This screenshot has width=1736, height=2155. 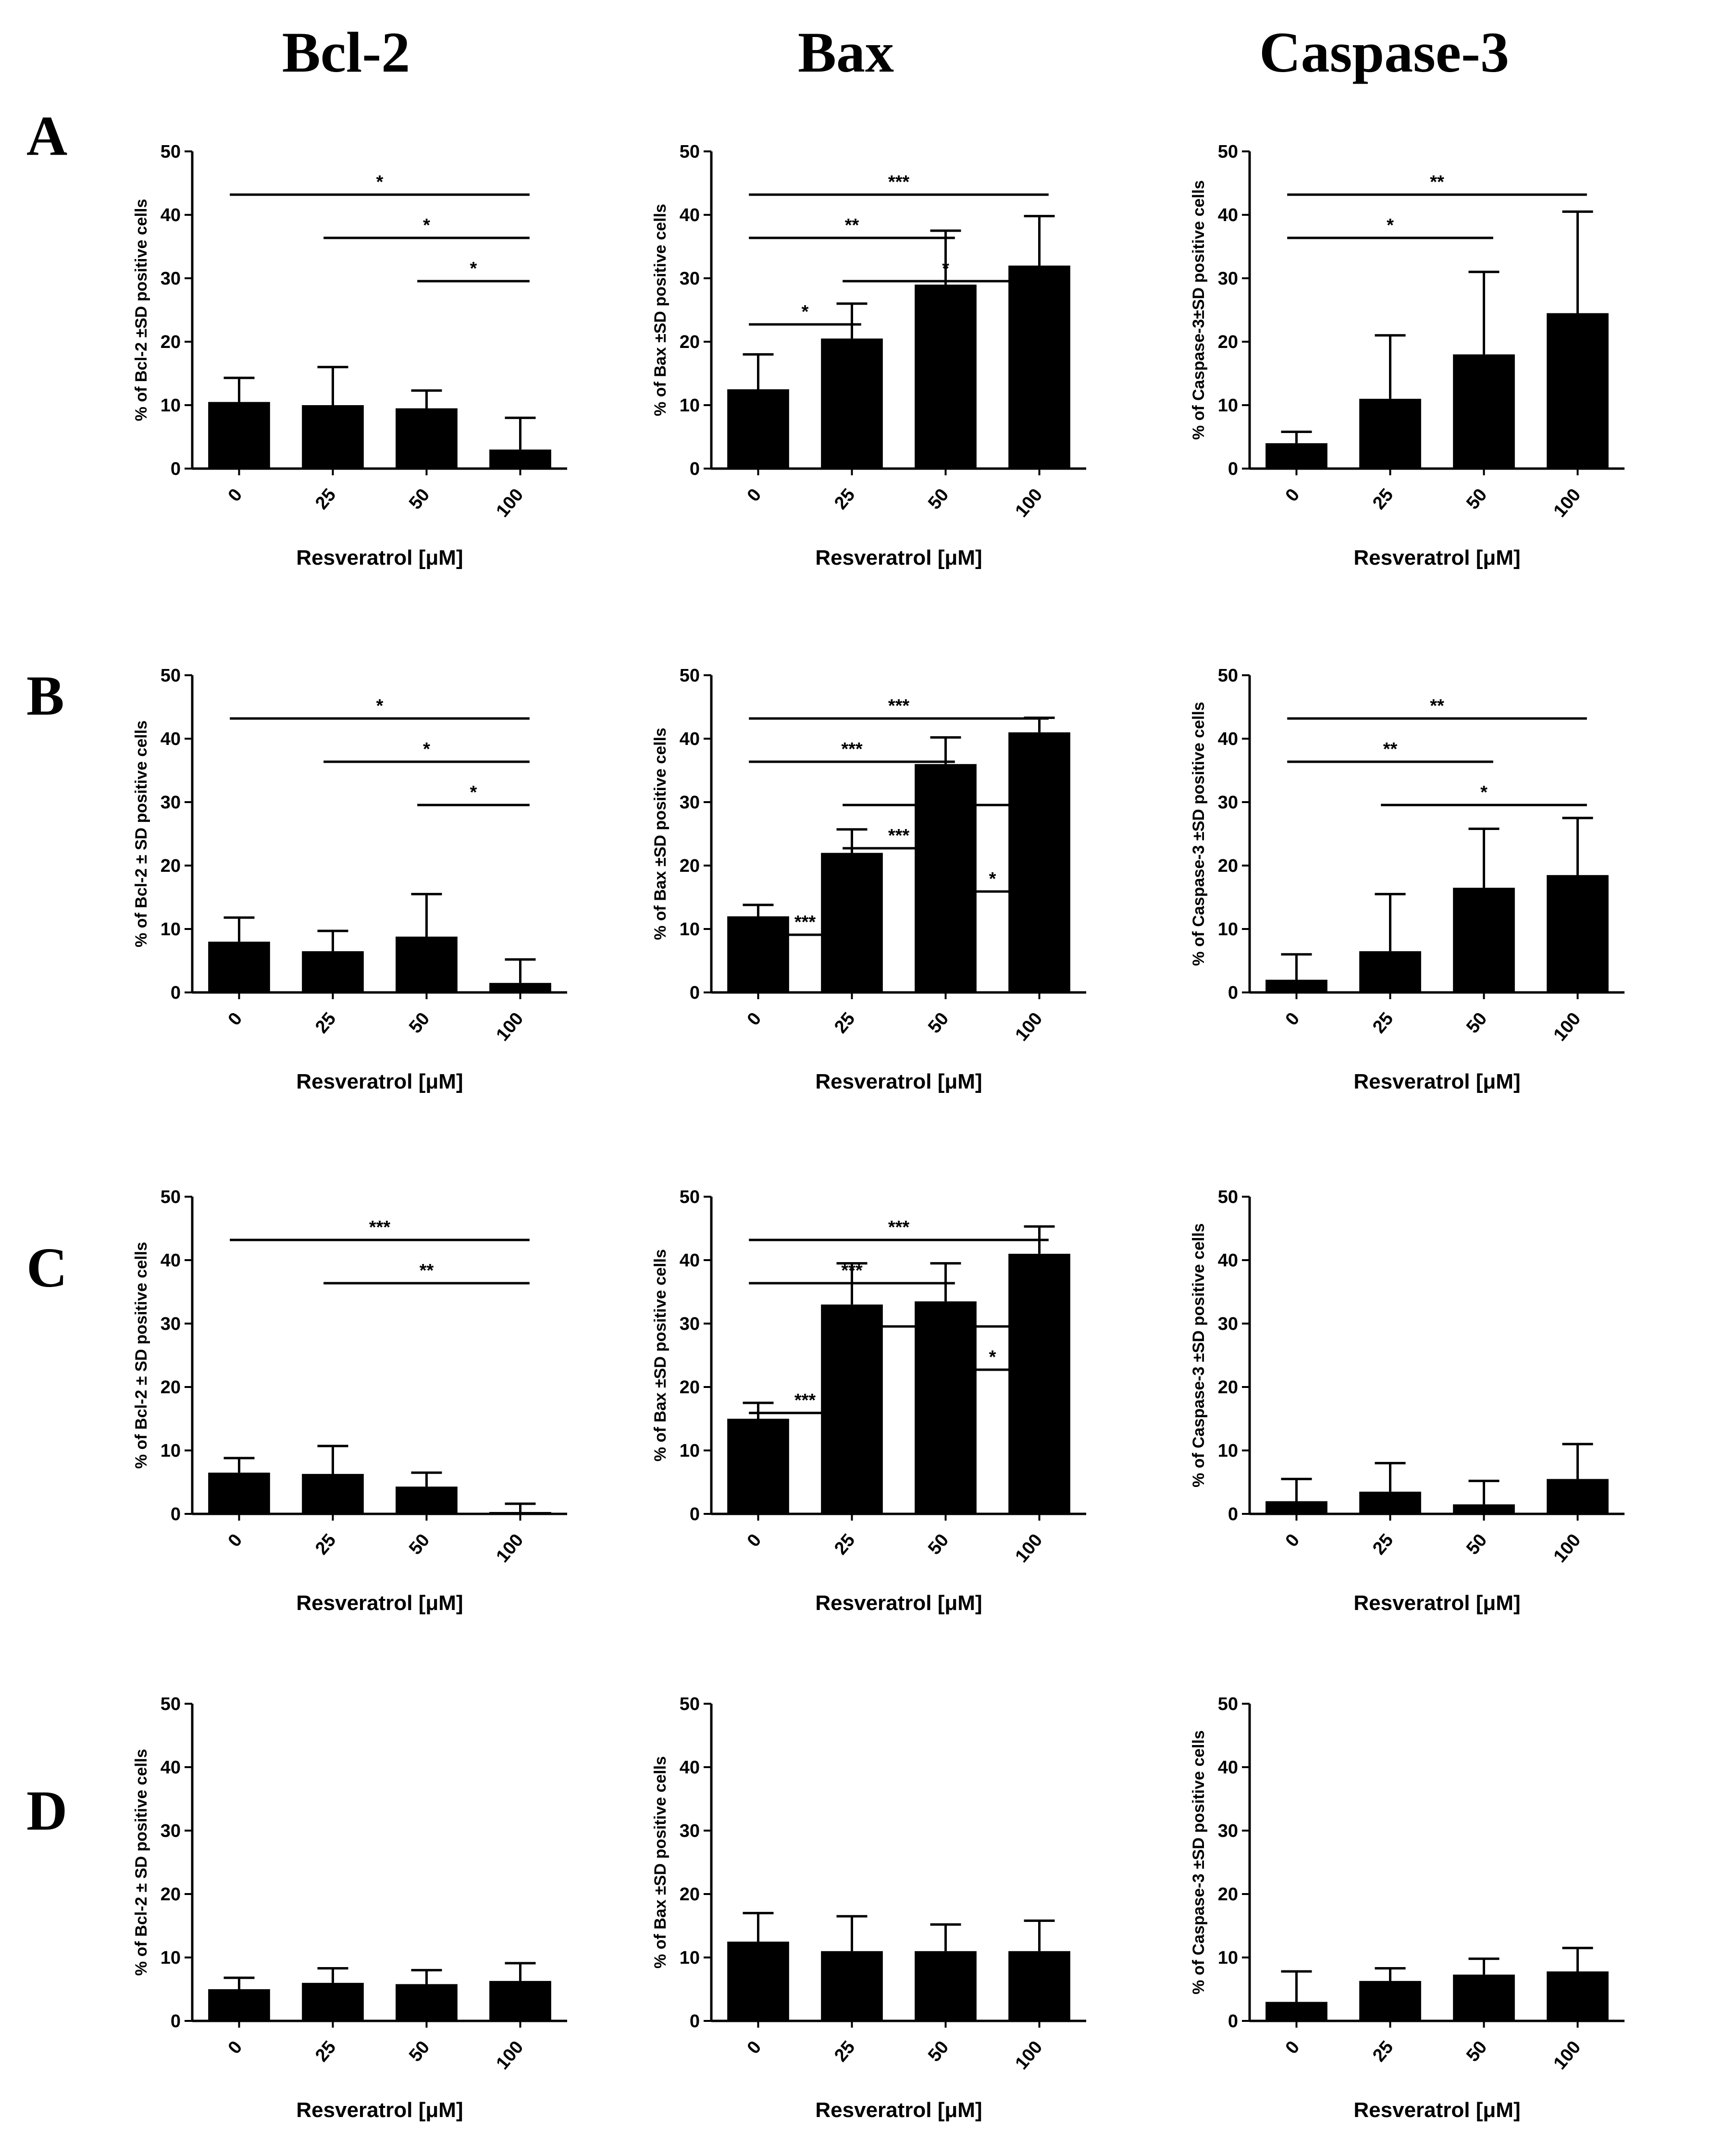 What do you see at coordinates (47, 135) in the screenshot?
I see `row-label-a: A` at bounding box center [47, 135].